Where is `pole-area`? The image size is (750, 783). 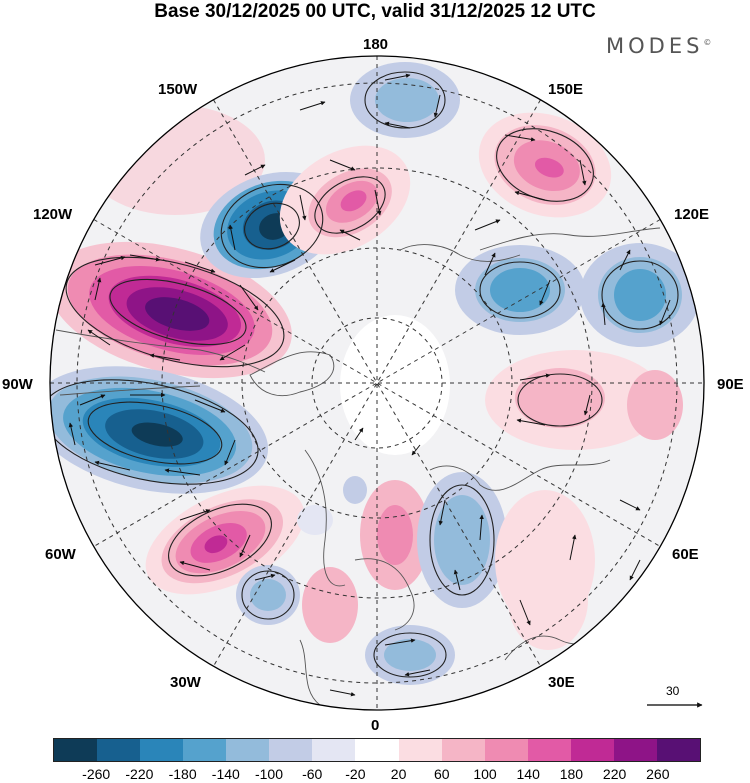
pole-area is located at coordinates (395, 385).